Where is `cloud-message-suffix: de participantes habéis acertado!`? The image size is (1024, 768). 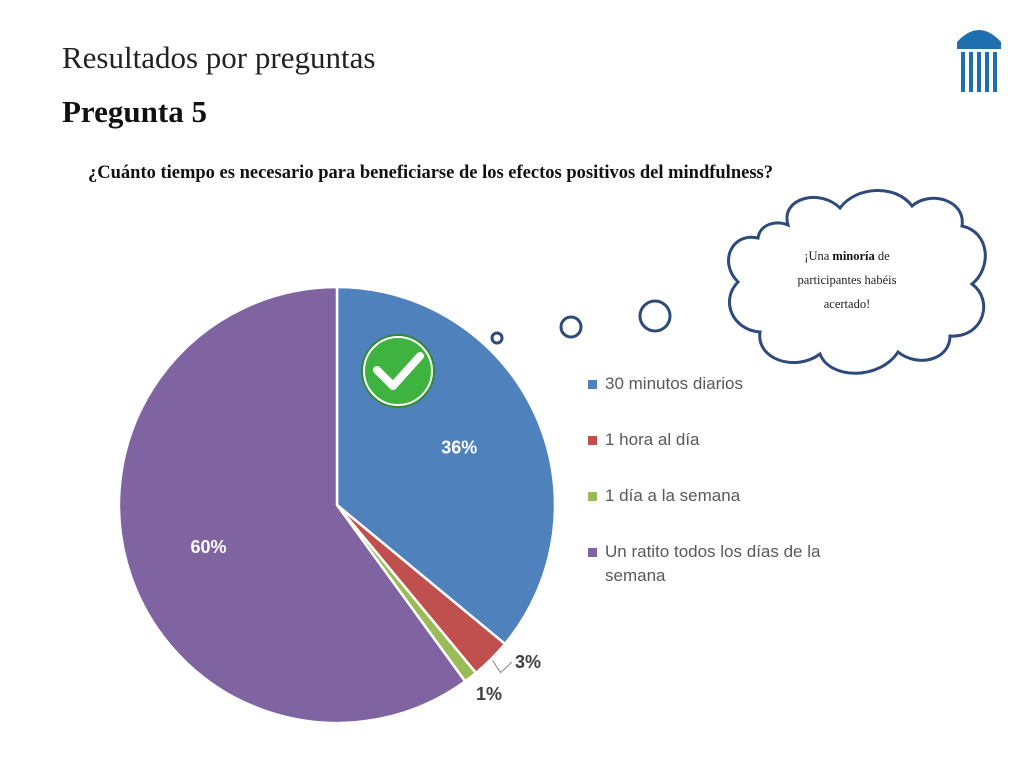
cloud-message-suffix: de participantes habéis acertado! is located at coordinates (847, 280).